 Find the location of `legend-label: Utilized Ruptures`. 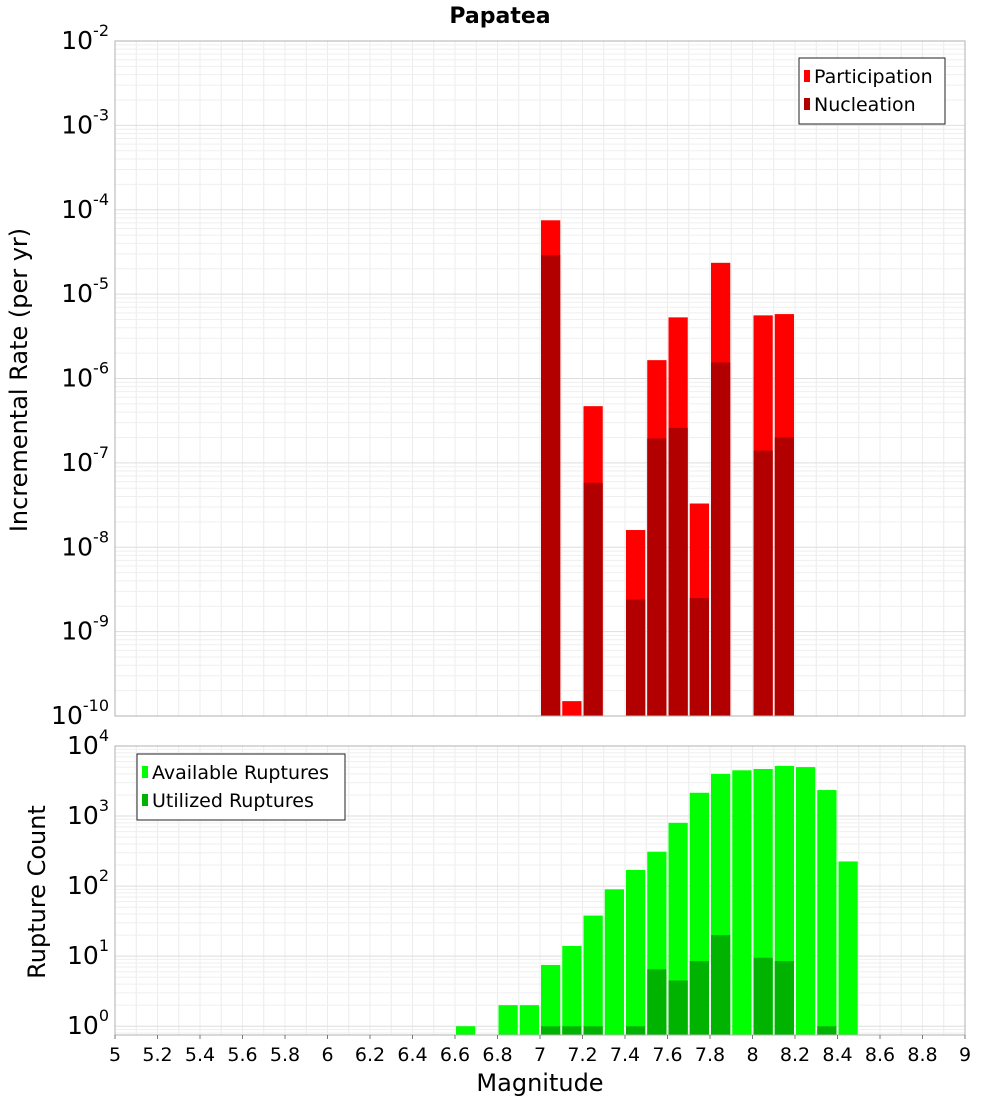

legend-label: Utilized Ruptures is located at coordinates (233, 801).